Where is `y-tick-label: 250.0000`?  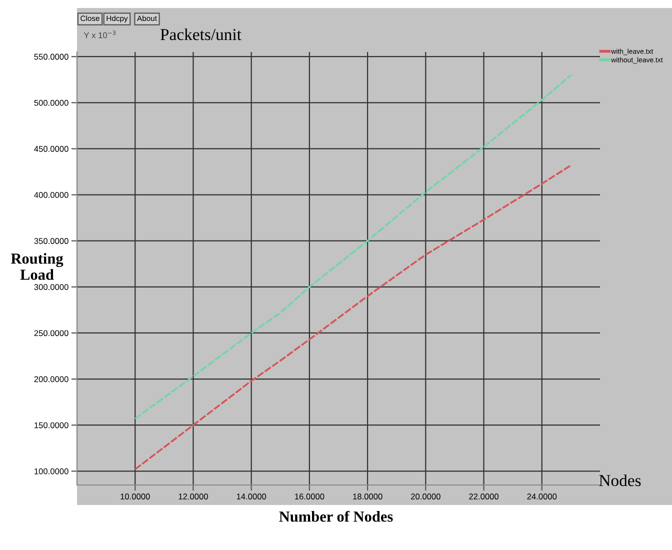 y-tick-label: 250.0000 is located at coordinates (51, 333).